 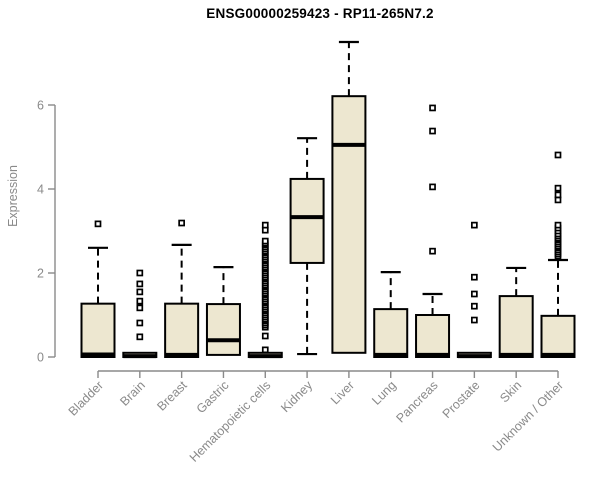 What do you see at coordinates (40, 274) in the screenshot?
I see `y-tick-label: 2` at bounding box center [40, 274].